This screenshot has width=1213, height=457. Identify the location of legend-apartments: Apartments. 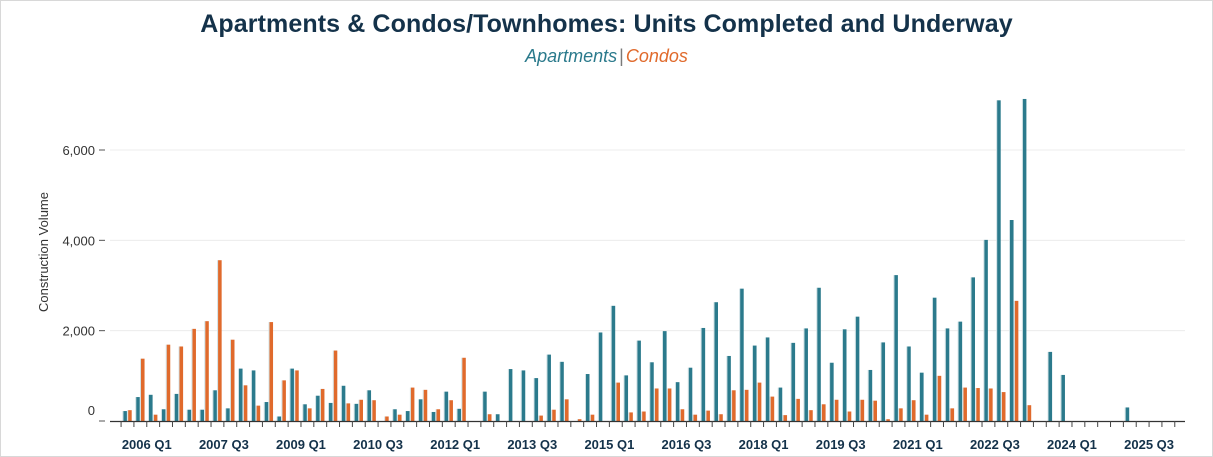
(571, 56).